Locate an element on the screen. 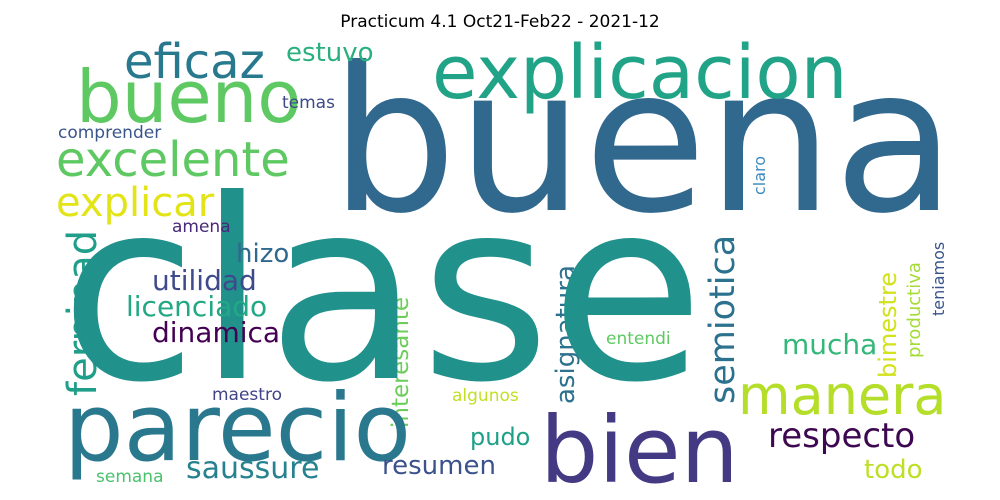 The image size is (1000, 500). wordcloud-title: Practicum 4.1 Oct21-Feb22 - 2021-12 is located at coordinates (500, 22).